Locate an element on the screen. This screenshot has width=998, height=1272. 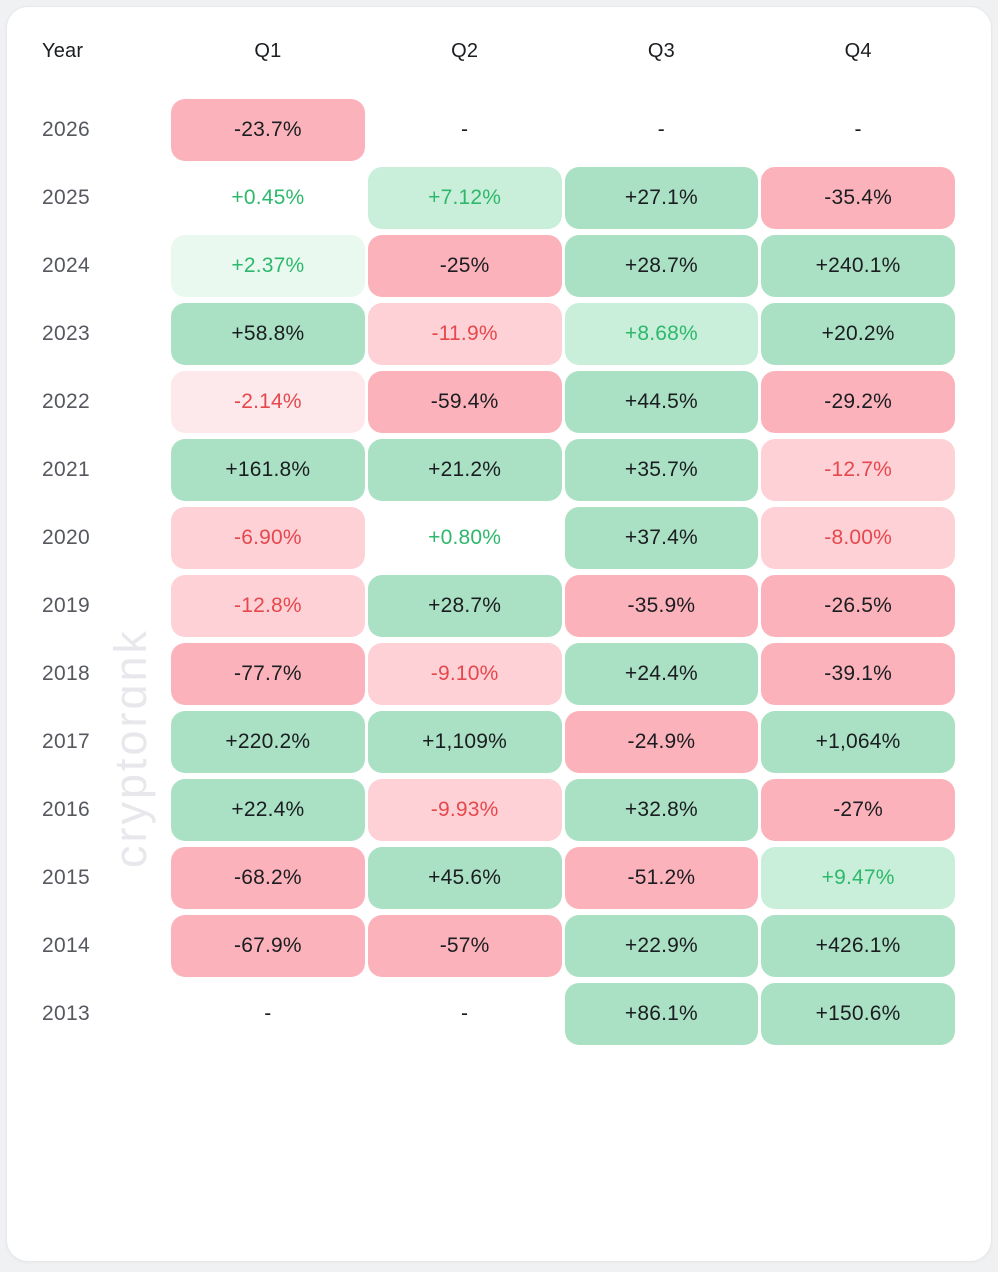
q1-return-cell: +161.8% is located at coordinates (268, 470).